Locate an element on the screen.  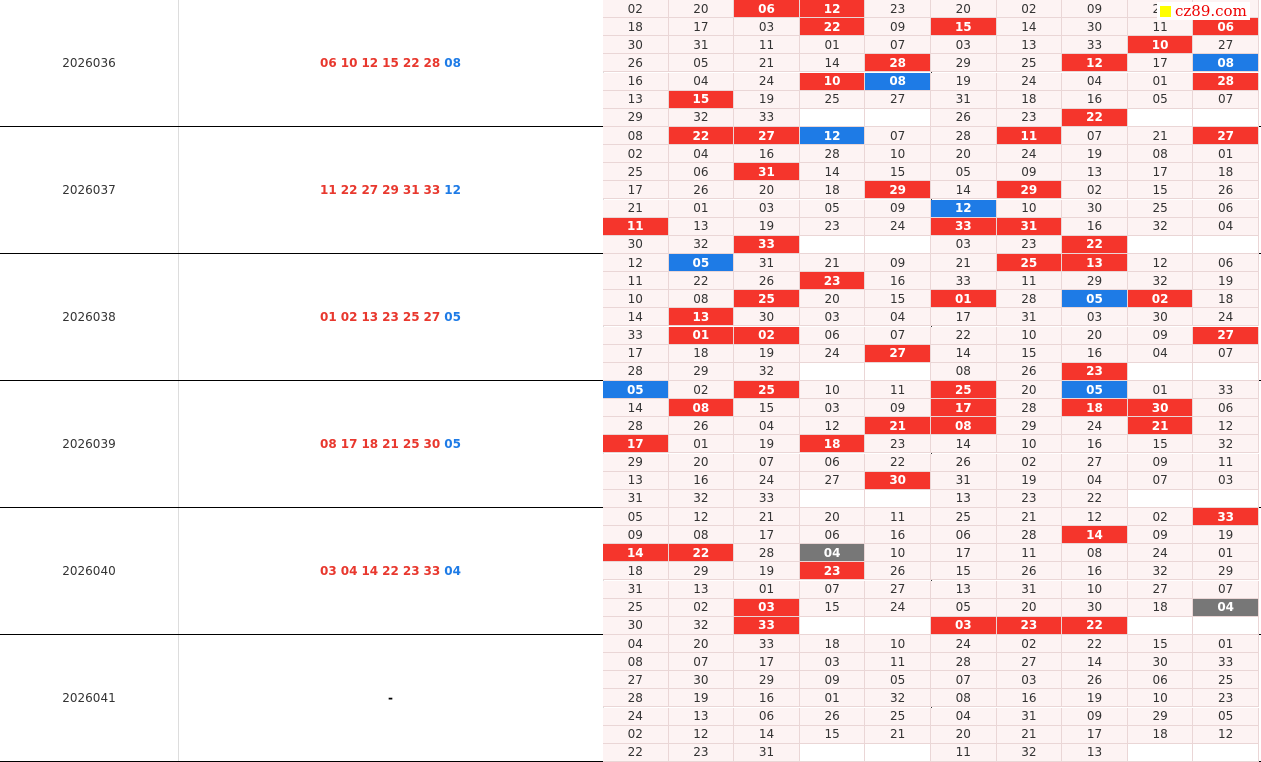
cell: 05 is located at coordinates (964, 172).